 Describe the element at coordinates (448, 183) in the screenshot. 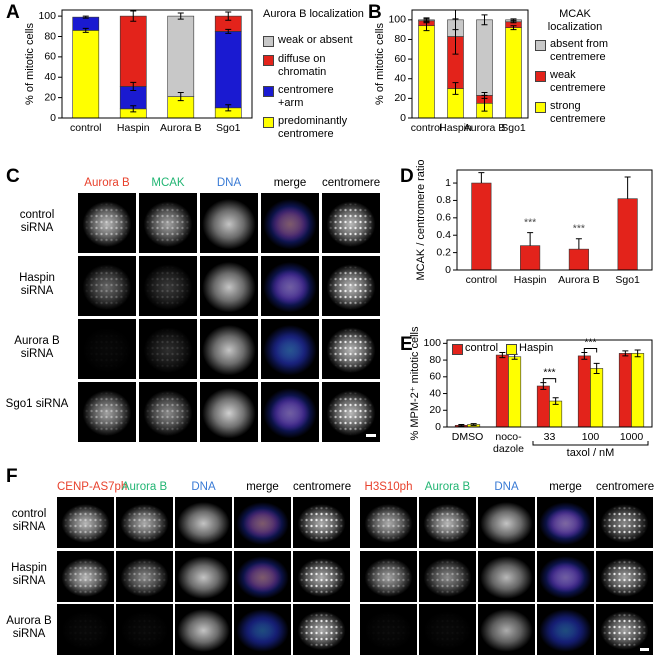

I see `y-tick-label: 1` at that location.